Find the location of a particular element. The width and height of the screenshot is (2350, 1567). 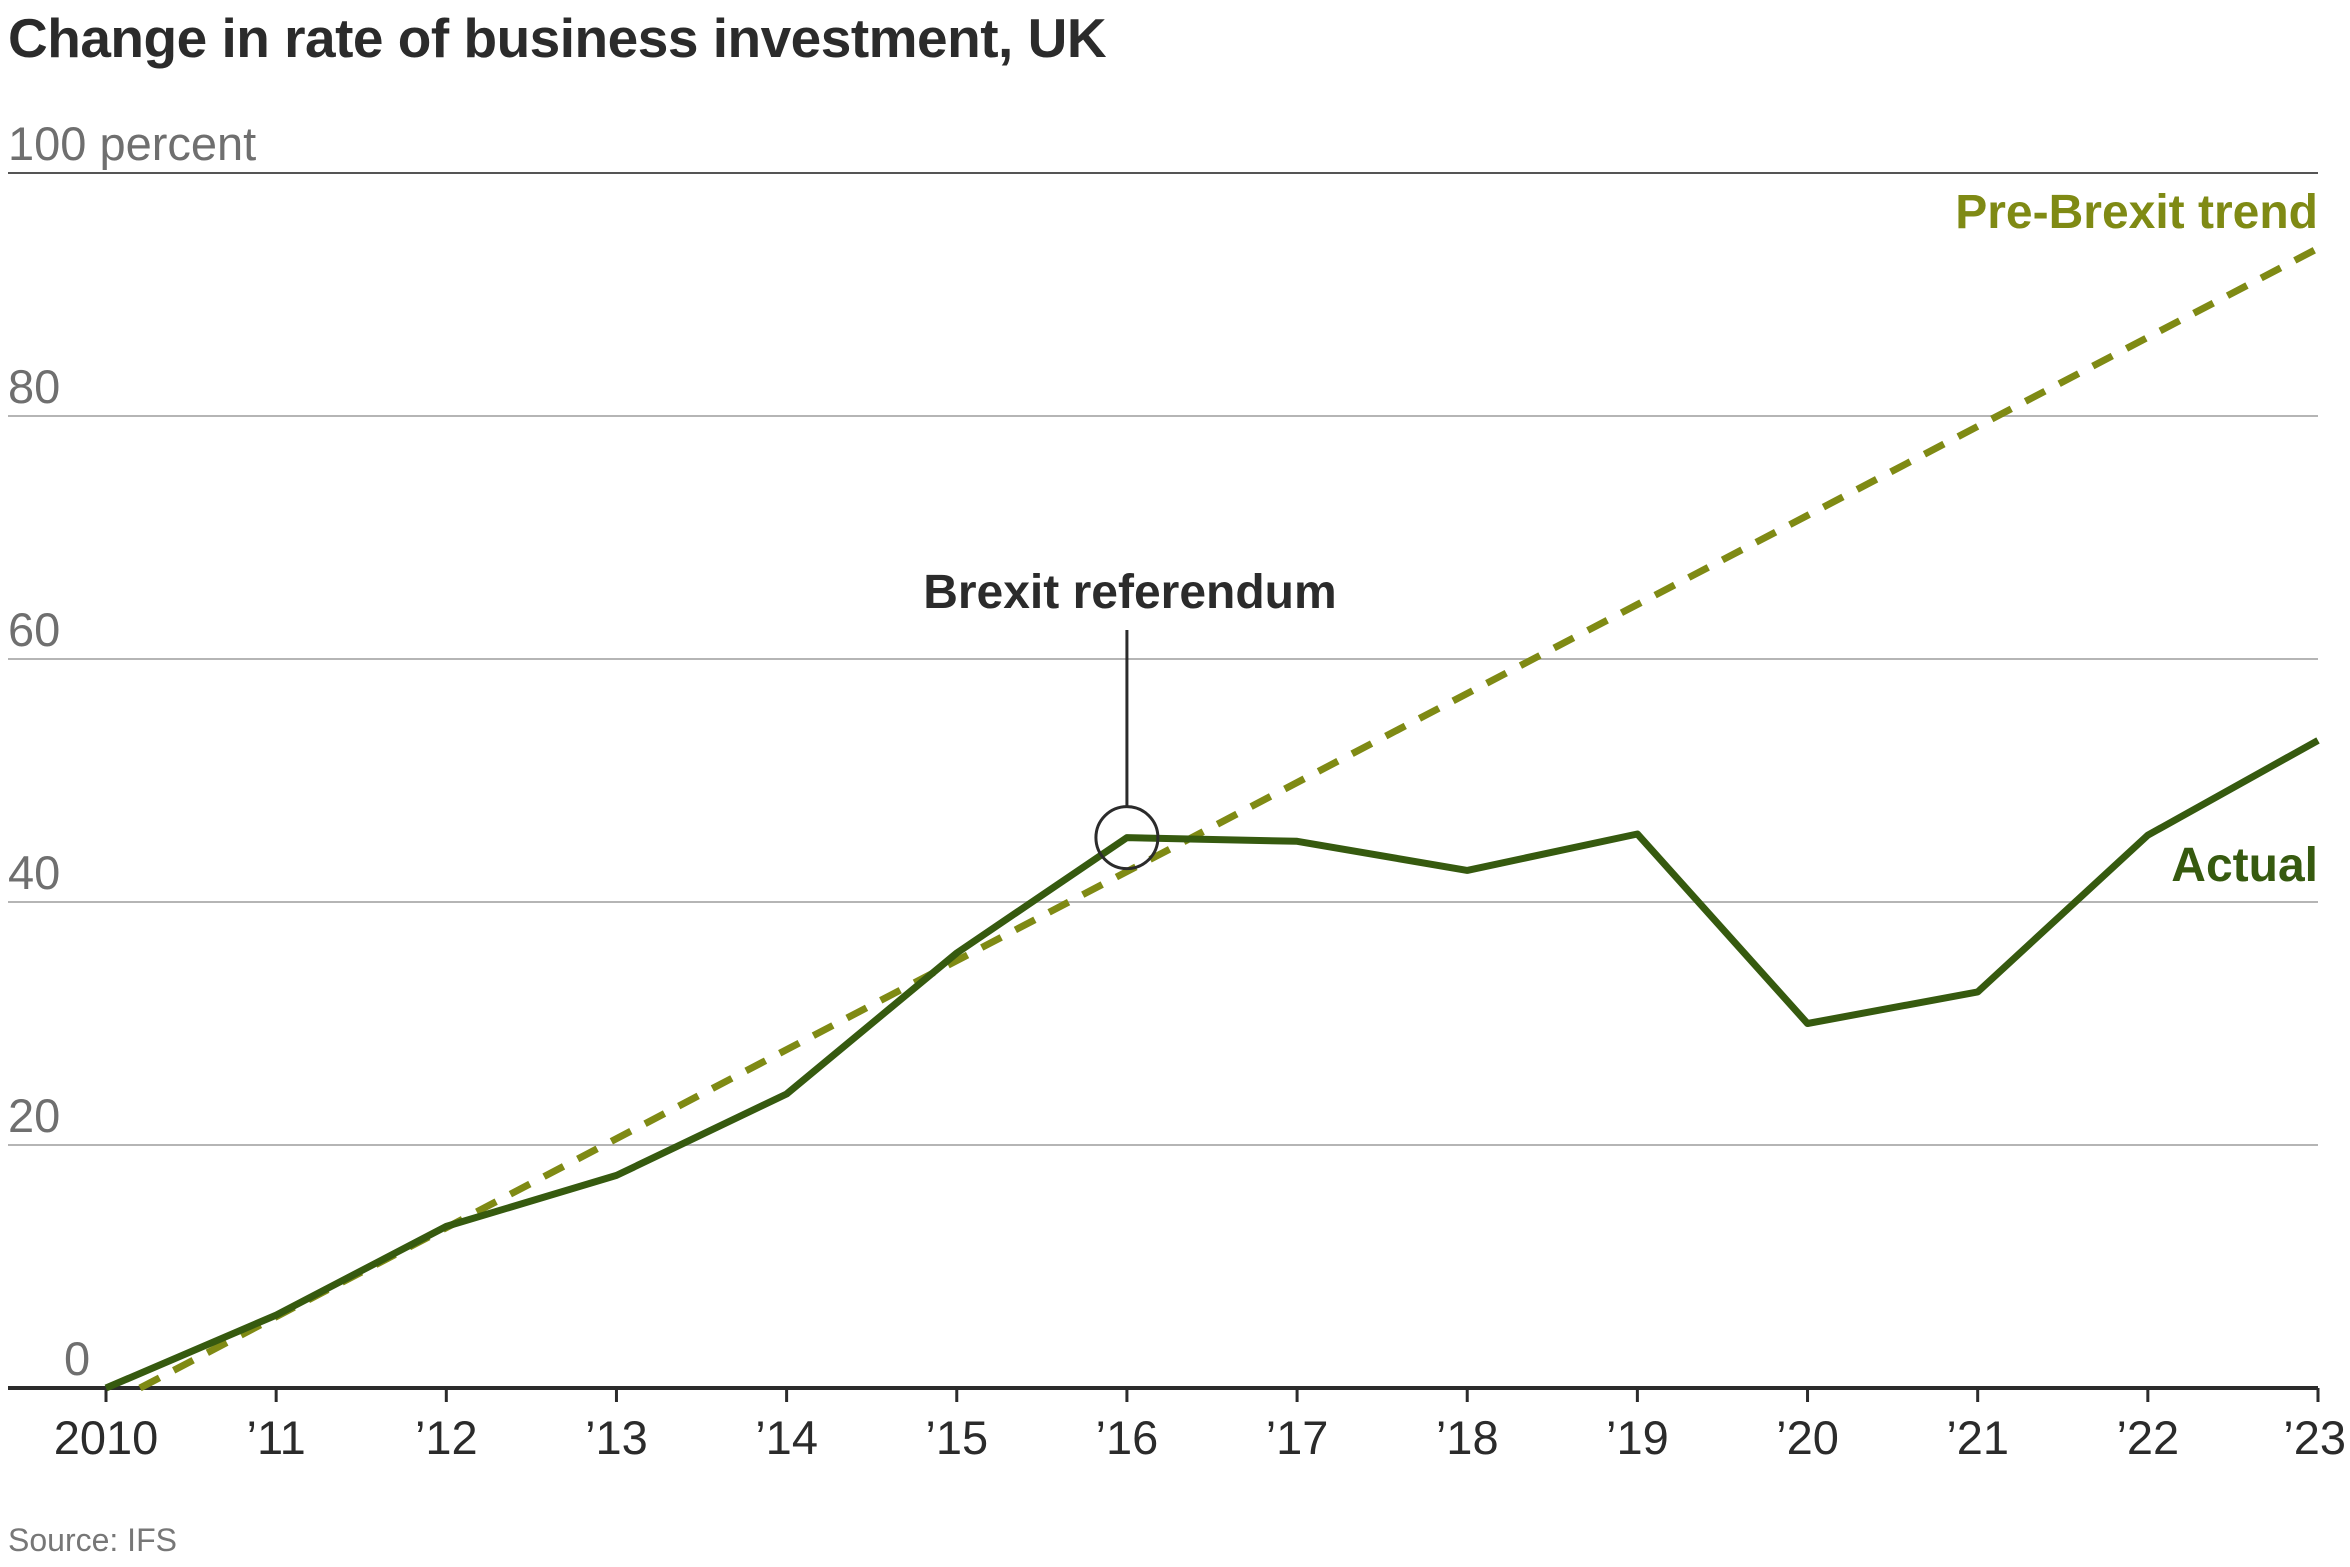

source-note: Source: IFS is located at coordinates (92, 1540).